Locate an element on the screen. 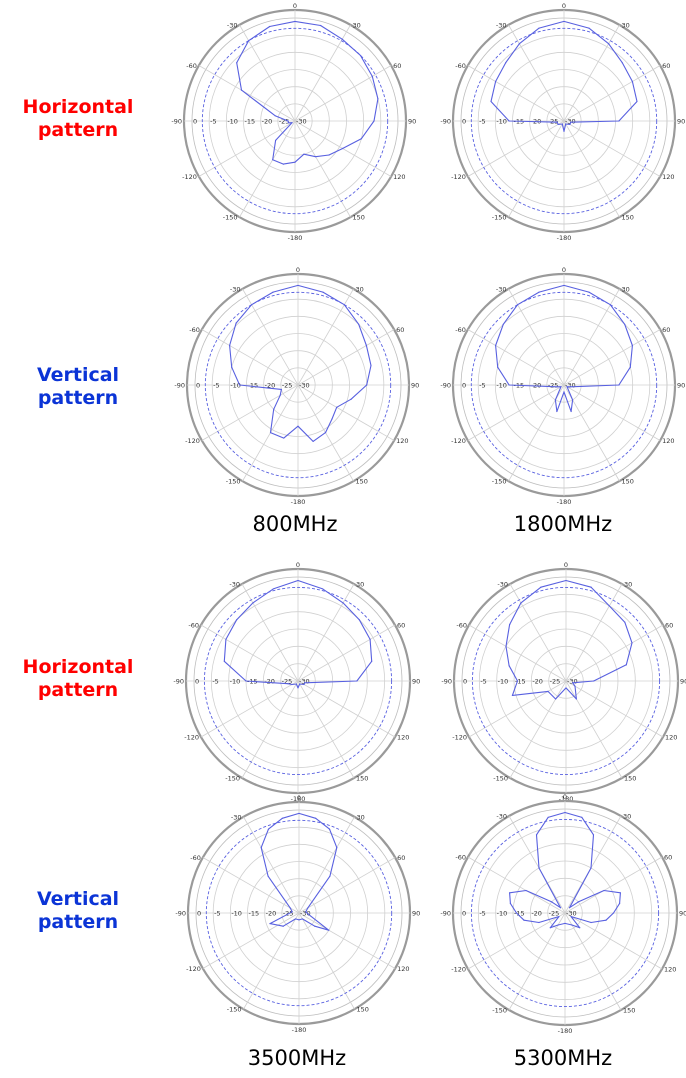 Image resolution: width=686 pixels, height=1078 pixels. angle-tick-label: 150 is located at coordinates (628, 218).